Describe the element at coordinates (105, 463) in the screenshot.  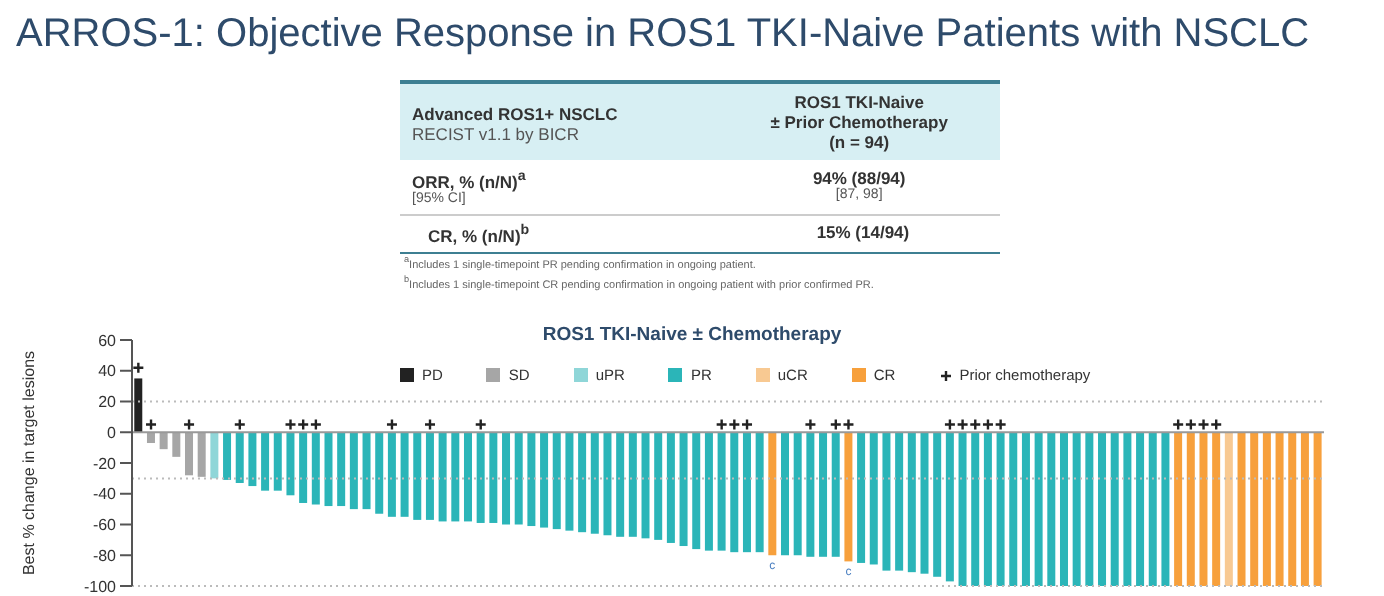
I see `y-tick-label: -20` at that location.